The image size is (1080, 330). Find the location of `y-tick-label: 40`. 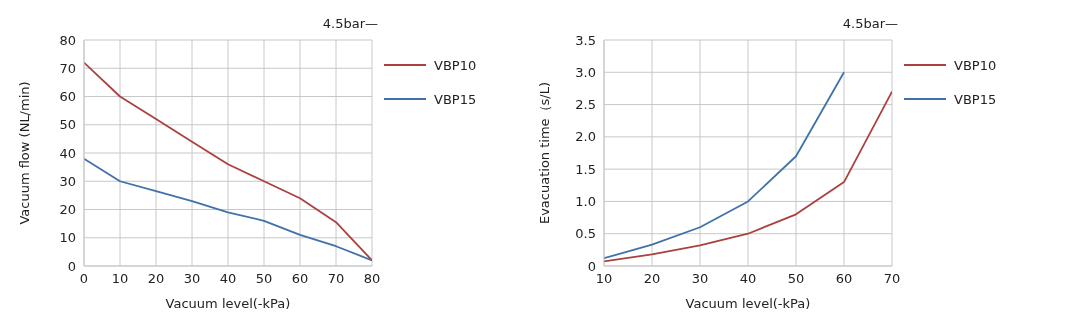

y-tick-label: 40 is located at coordinates (67, 153).